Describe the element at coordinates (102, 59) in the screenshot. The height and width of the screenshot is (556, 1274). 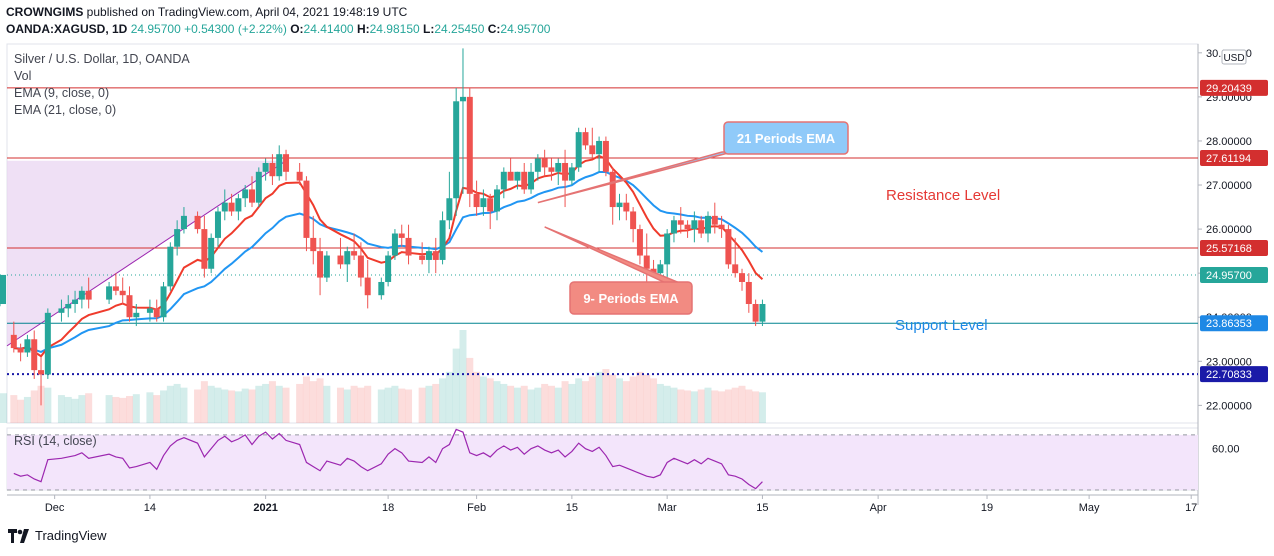
I see `legend-title: Silver / U.S. Dollar, 1D, OANDA` at that location.